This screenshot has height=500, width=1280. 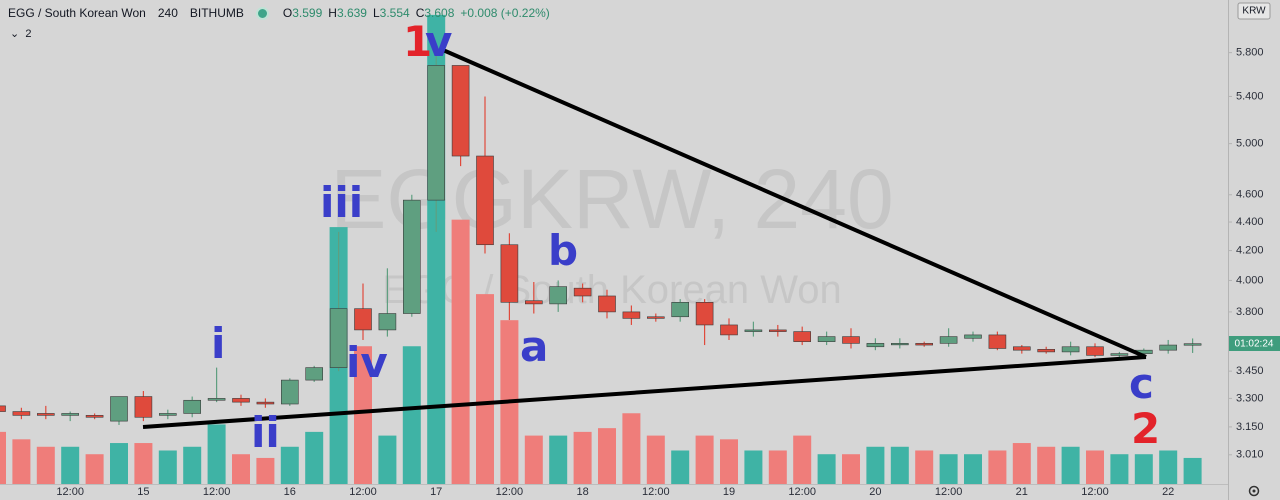 I want to click on x-tick-label: 17, so click(x=436, y=492).